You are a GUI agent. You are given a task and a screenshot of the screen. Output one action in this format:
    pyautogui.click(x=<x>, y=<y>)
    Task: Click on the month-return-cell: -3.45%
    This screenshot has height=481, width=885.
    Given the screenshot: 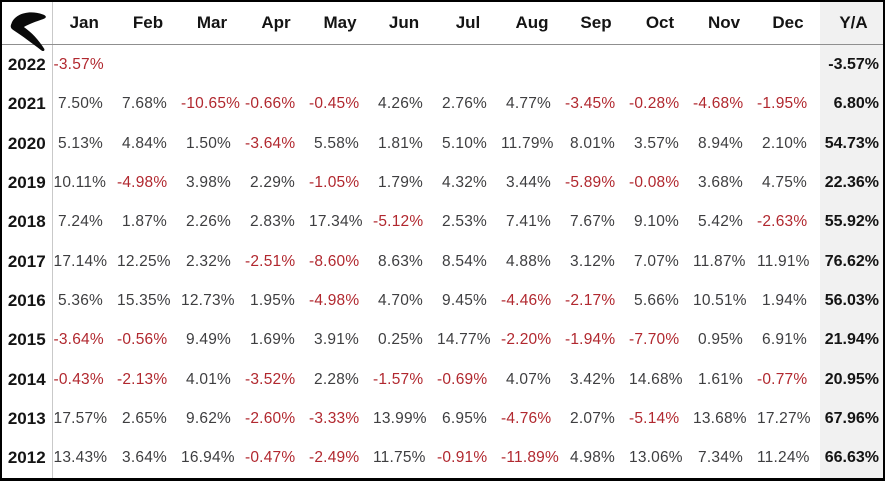 What is the action you would take?
    pyautogui.click(x=590, y=104)
    